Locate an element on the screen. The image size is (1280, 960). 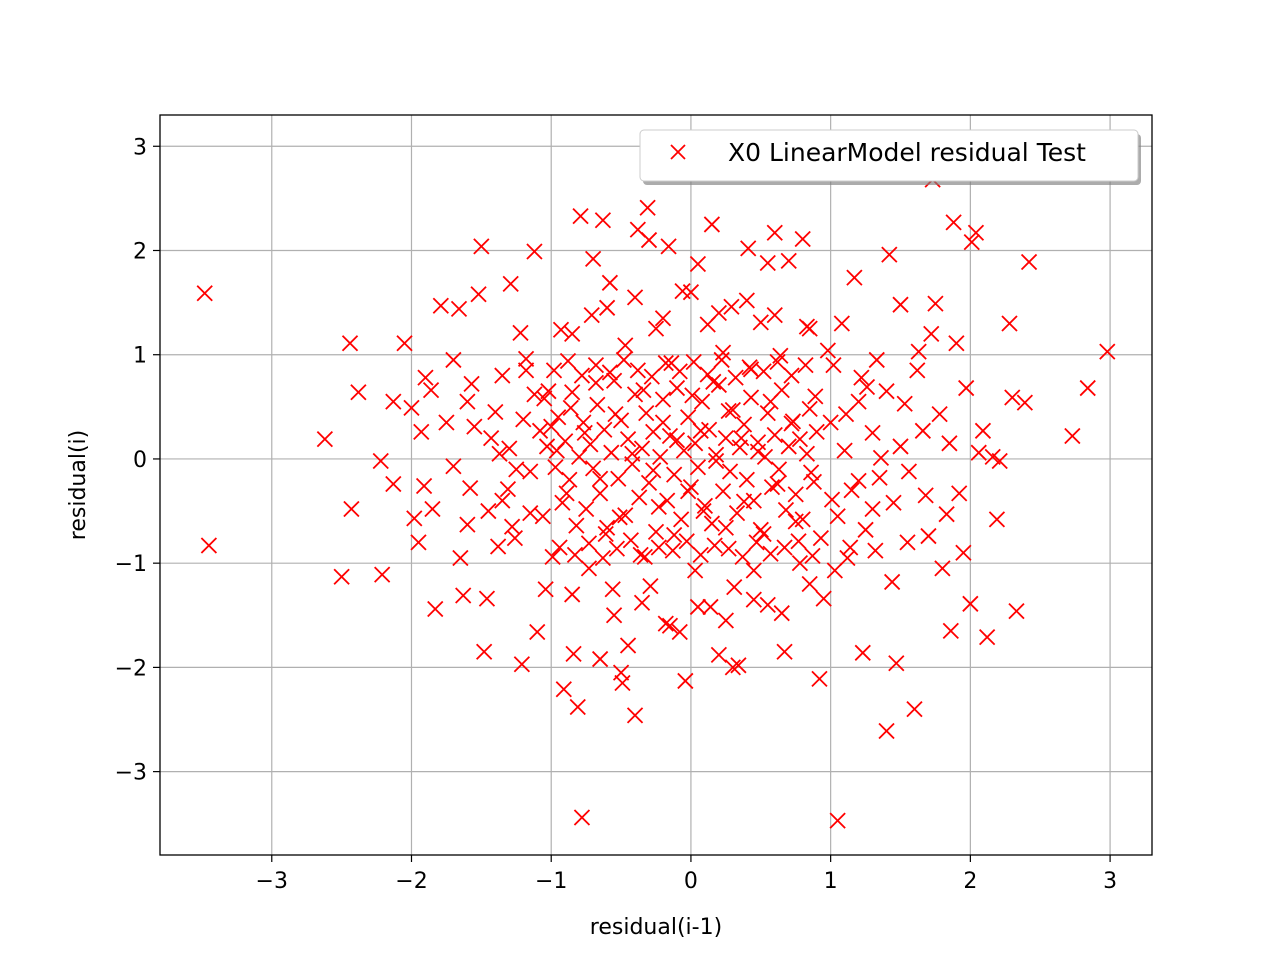
y-tick-label: −2 is located at coordinates (131, 668).